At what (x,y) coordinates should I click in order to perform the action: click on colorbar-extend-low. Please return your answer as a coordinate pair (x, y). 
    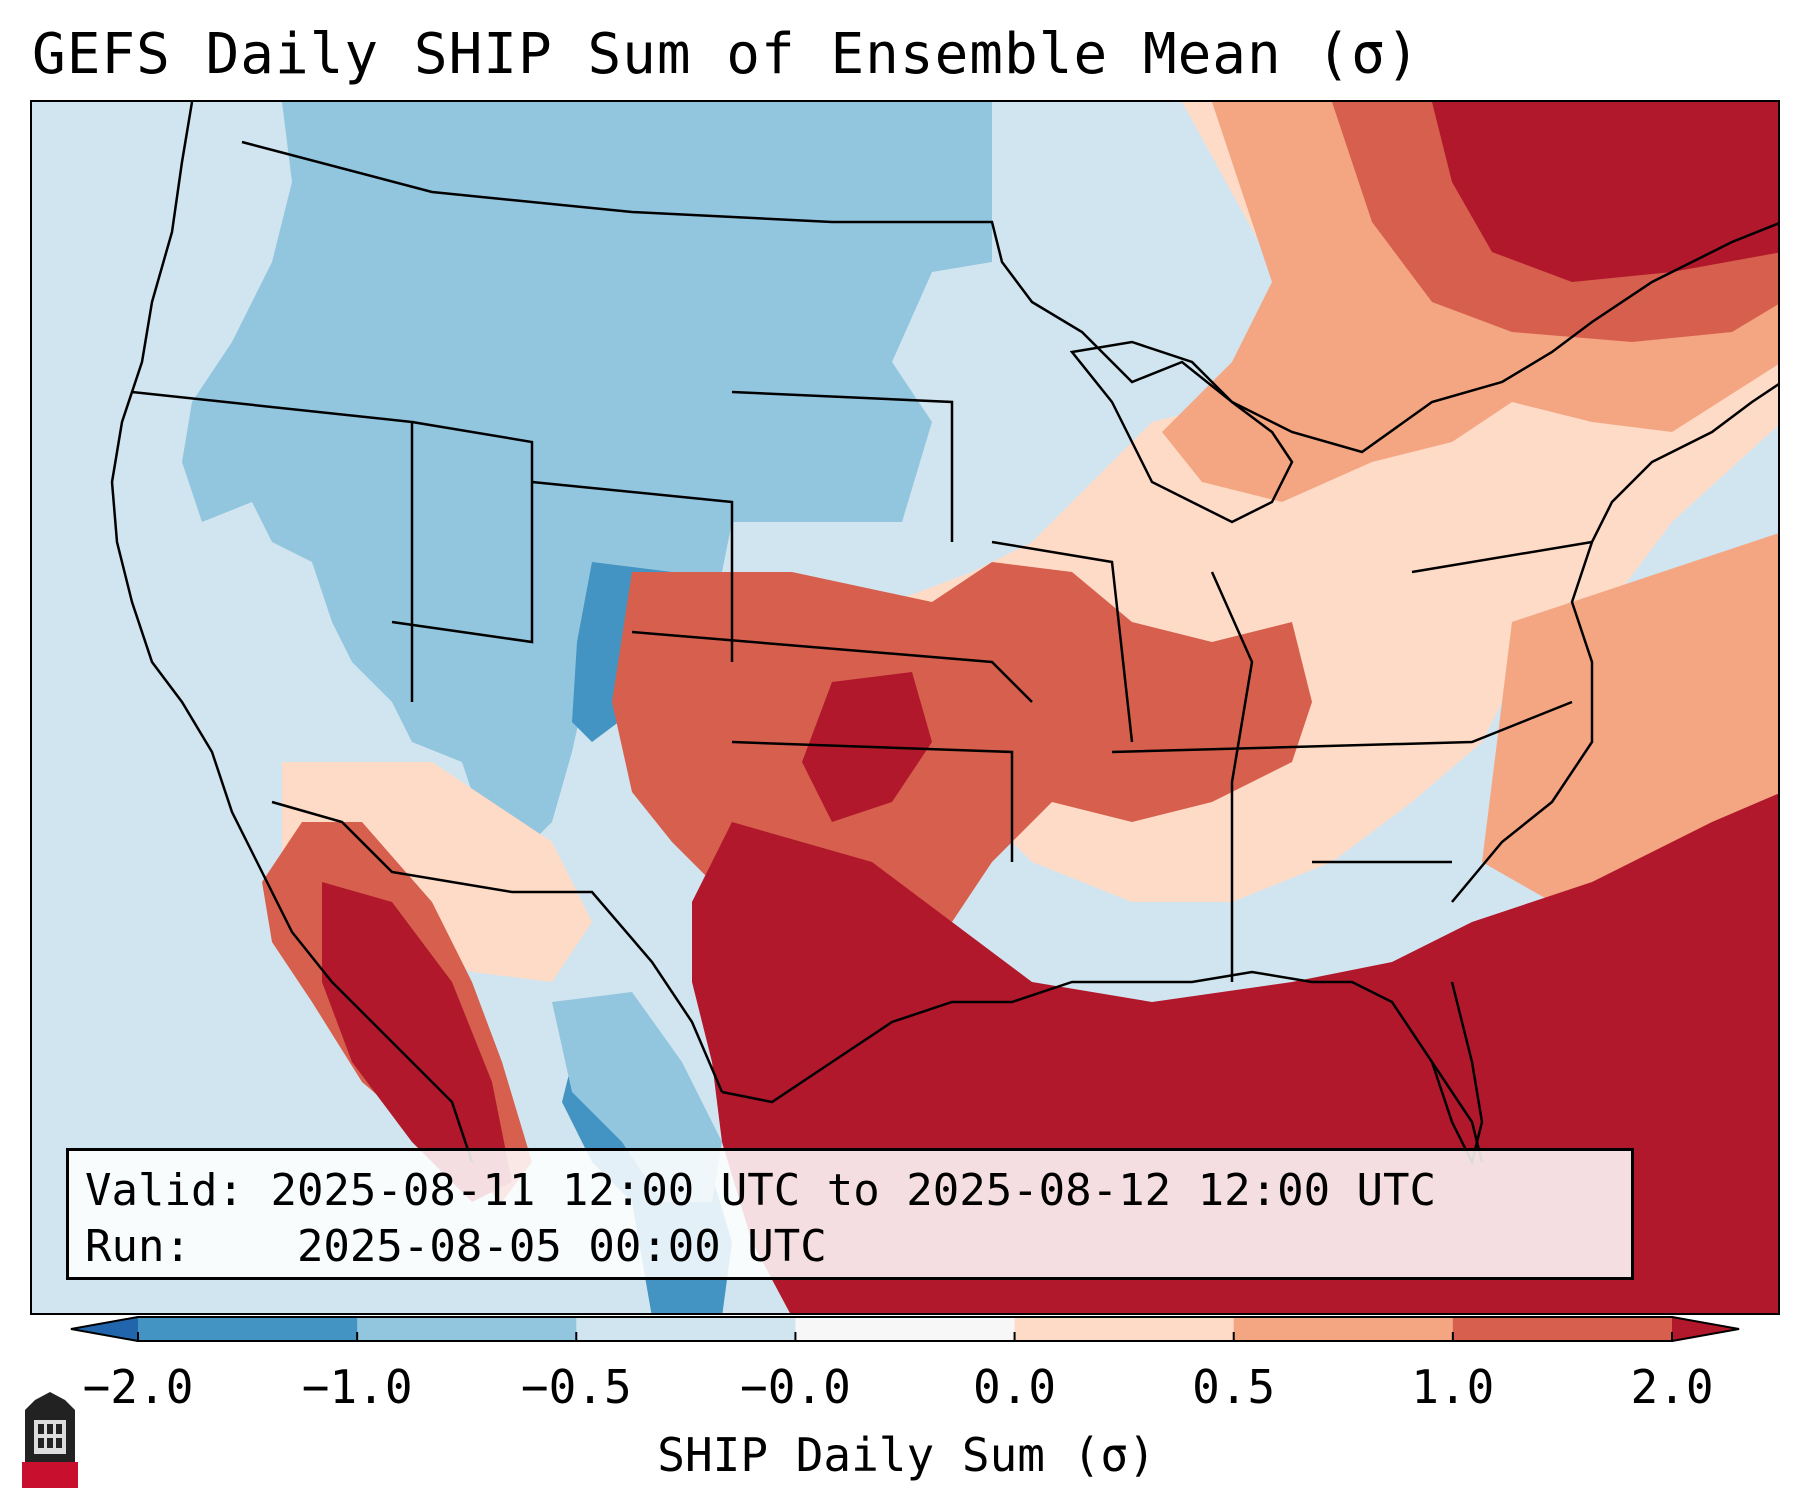
    Looking at the image, I should click on (104, 1329).